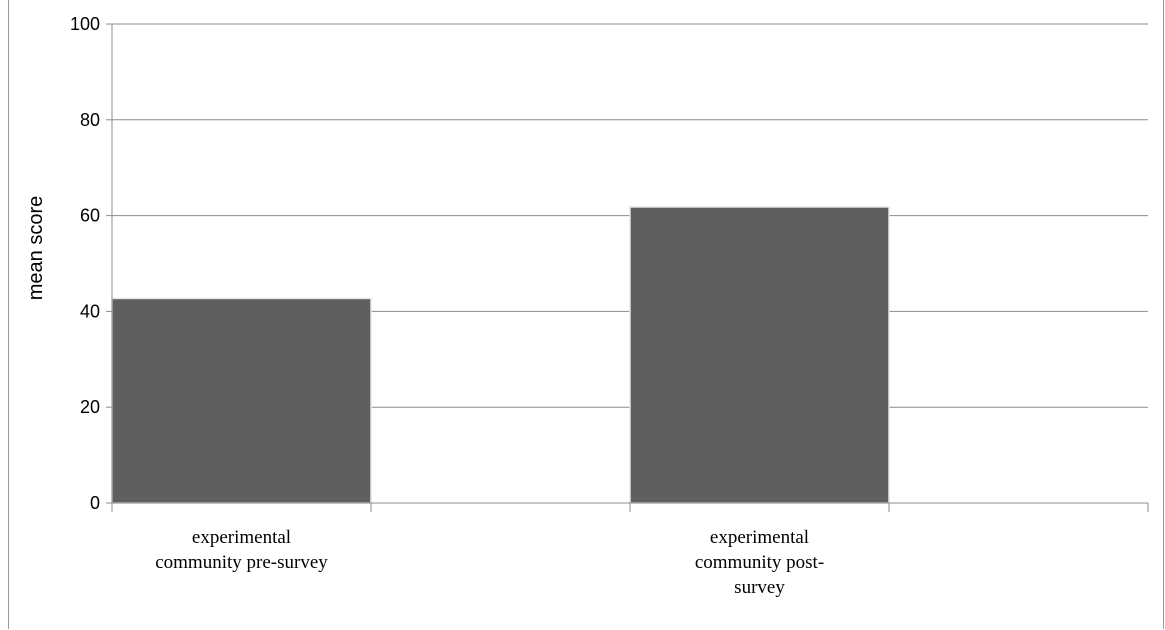  What do you see at coordinates (95, 503) in the screenshot?
I see `y-tick-label: 0` at bounding box center [95, 503].